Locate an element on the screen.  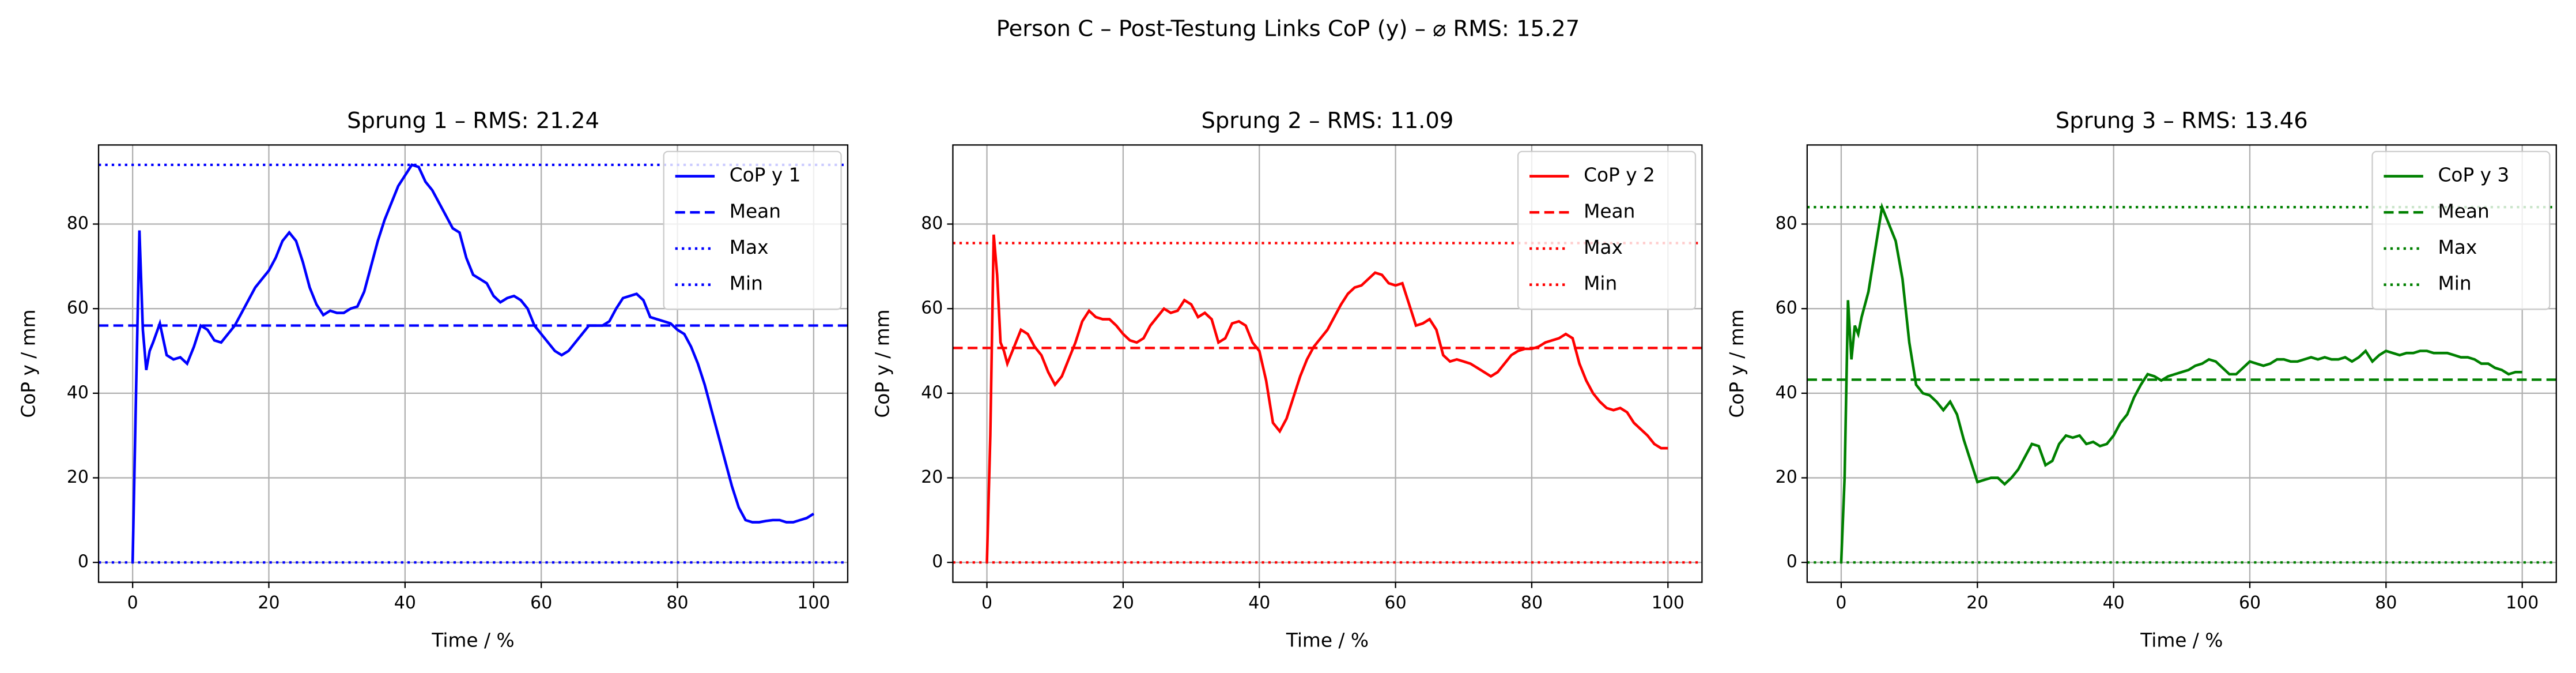
subplot-title: Sprung 2 – RMS: 11.09 is located at coordinates (1327, 121).